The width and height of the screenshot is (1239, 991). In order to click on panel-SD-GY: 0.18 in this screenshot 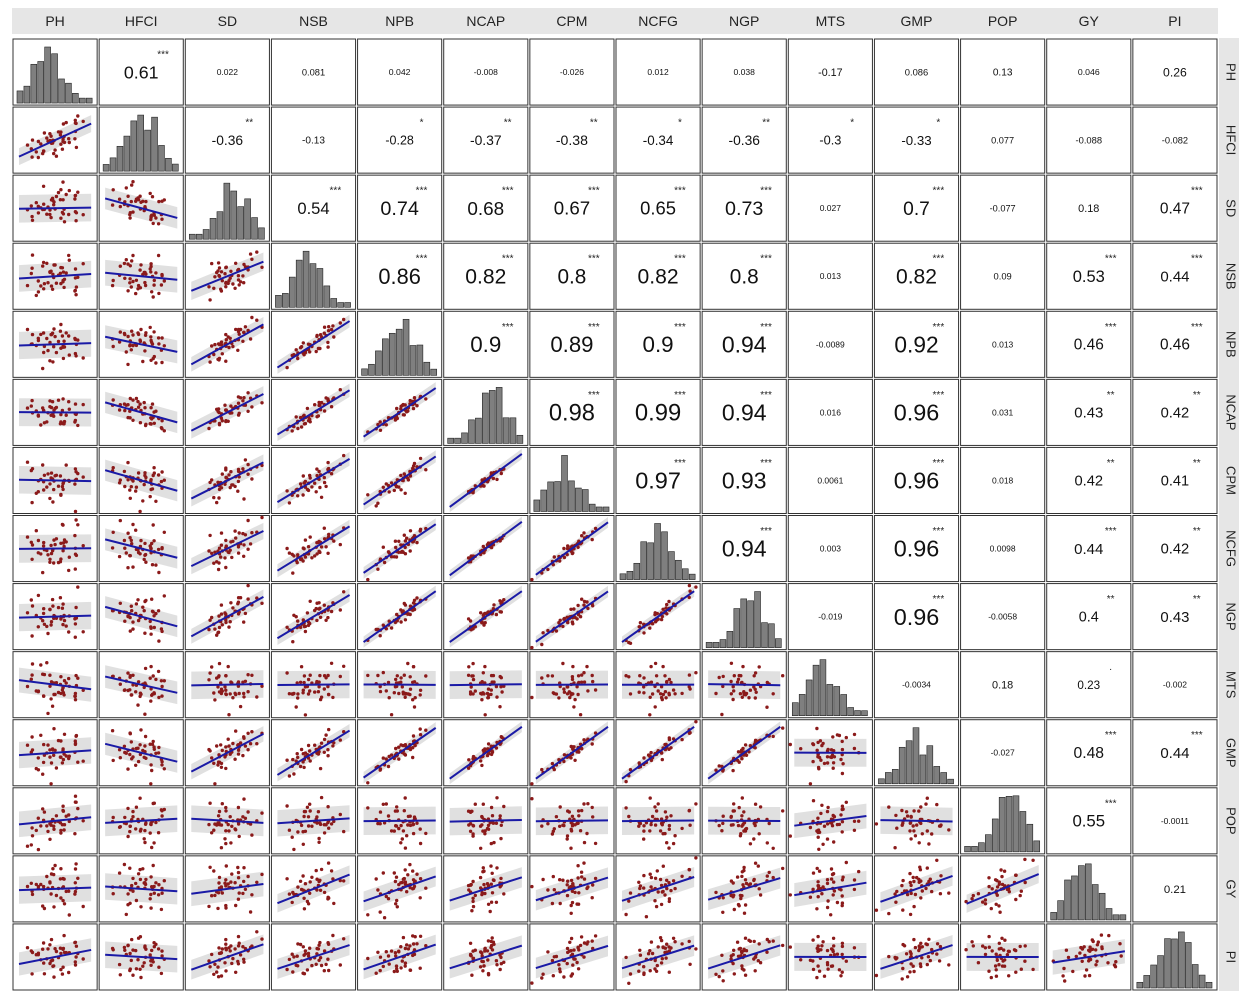, I will do `click(1089, 208)`.